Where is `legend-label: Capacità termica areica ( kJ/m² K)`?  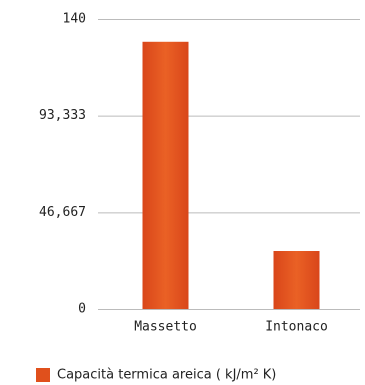 legend-label: Capacità termica areica ( kJ/m² K) is located at coordinates (166, 375).